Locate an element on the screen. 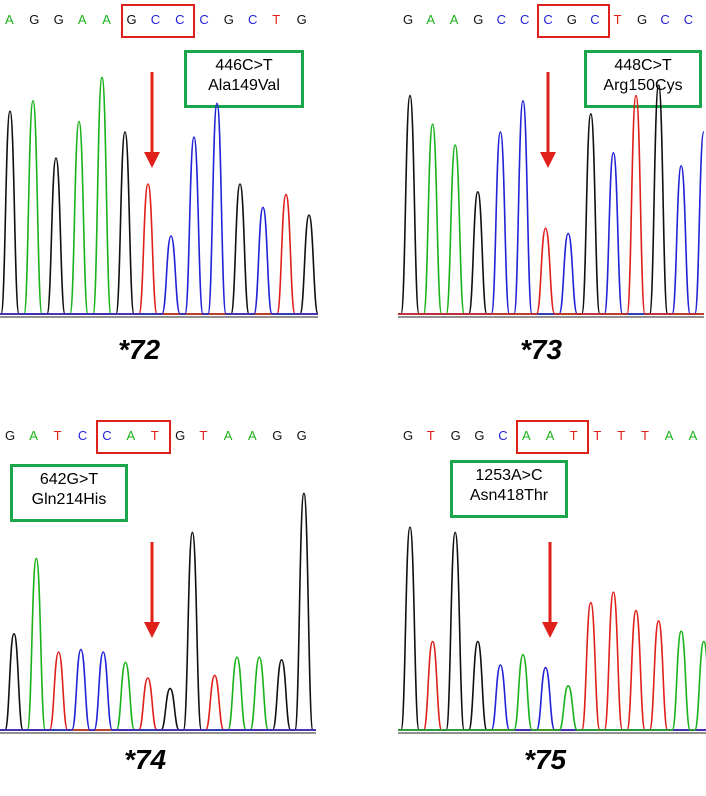  protein-change: Arg150Cys is located at coordinates (643, 85).